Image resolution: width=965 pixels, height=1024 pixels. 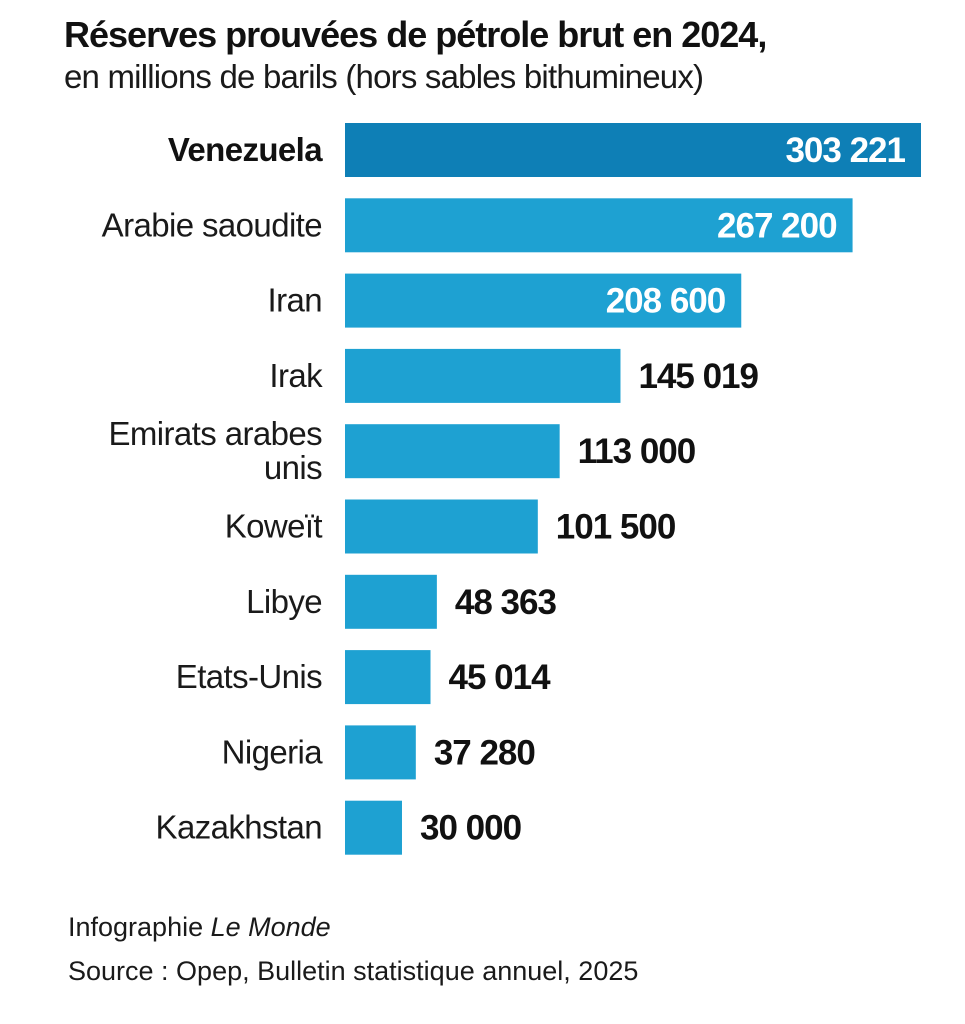 What do you see at coordinates (485, 752) in the screenshot?
I see `value-label: 37 280` at bounding box center [485, 752].